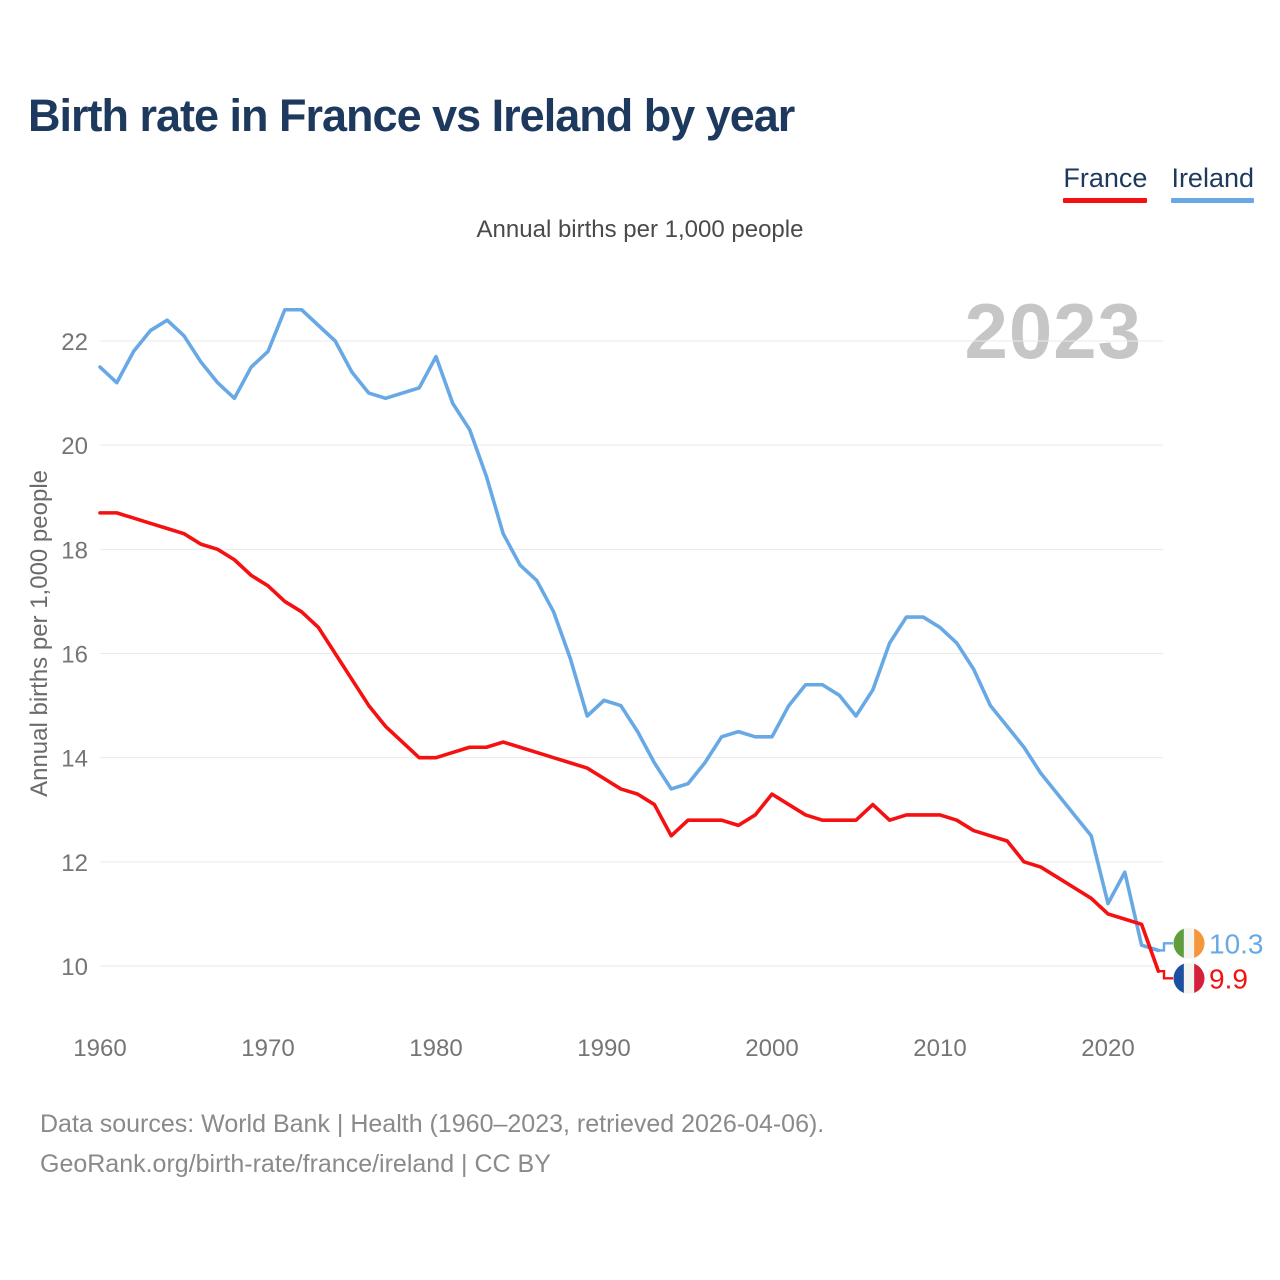 Image resolution: width=1280 pixels, height=1280 pixels. What do you see at coordinates (1212, 178) in the screenshot?
I see `legend-label-ireland: Ireland` at bounding box center [1212, 178].